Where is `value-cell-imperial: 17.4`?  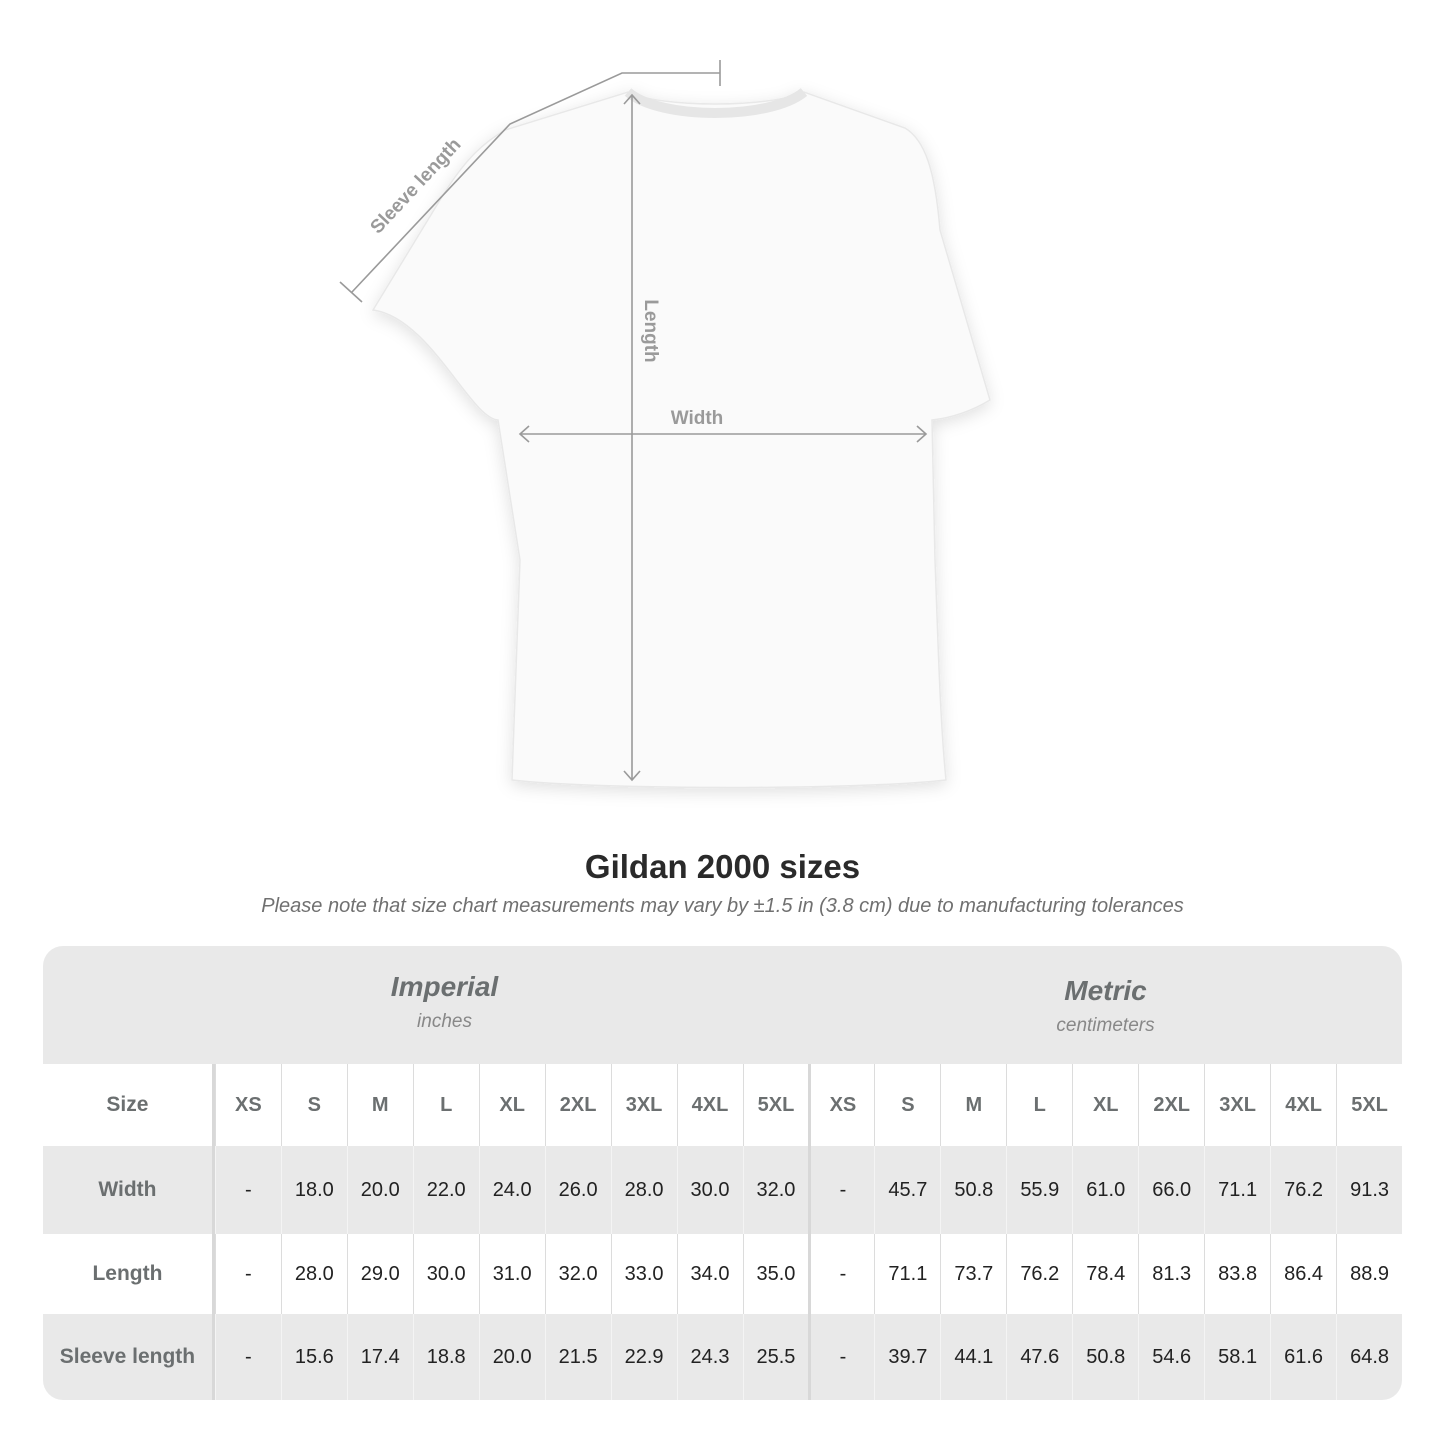
value-cell-imperial: 17.4 is located at coordinates (379, 1357).